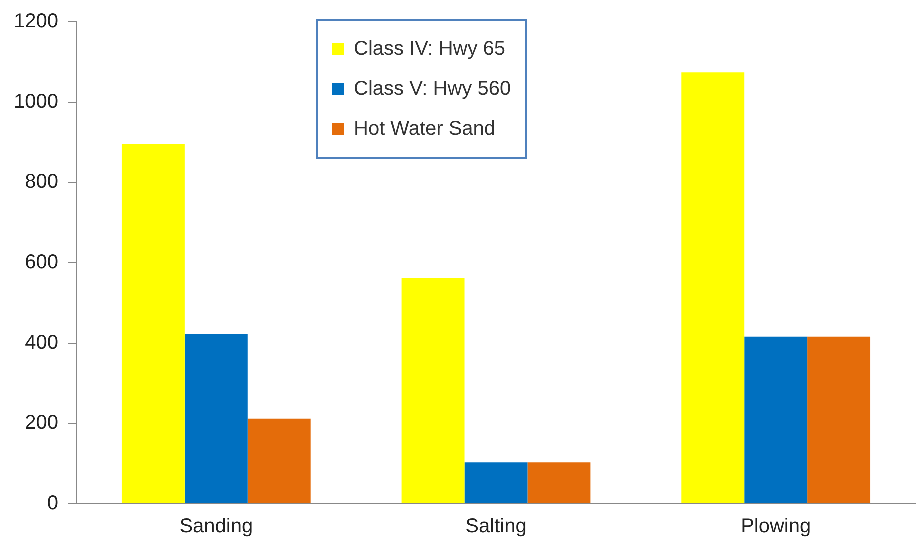 Image resolution: width=918 pixels, height=546 pixels. I want to click on legend-label: Class IV: Hwy 65, so click(430, 49).